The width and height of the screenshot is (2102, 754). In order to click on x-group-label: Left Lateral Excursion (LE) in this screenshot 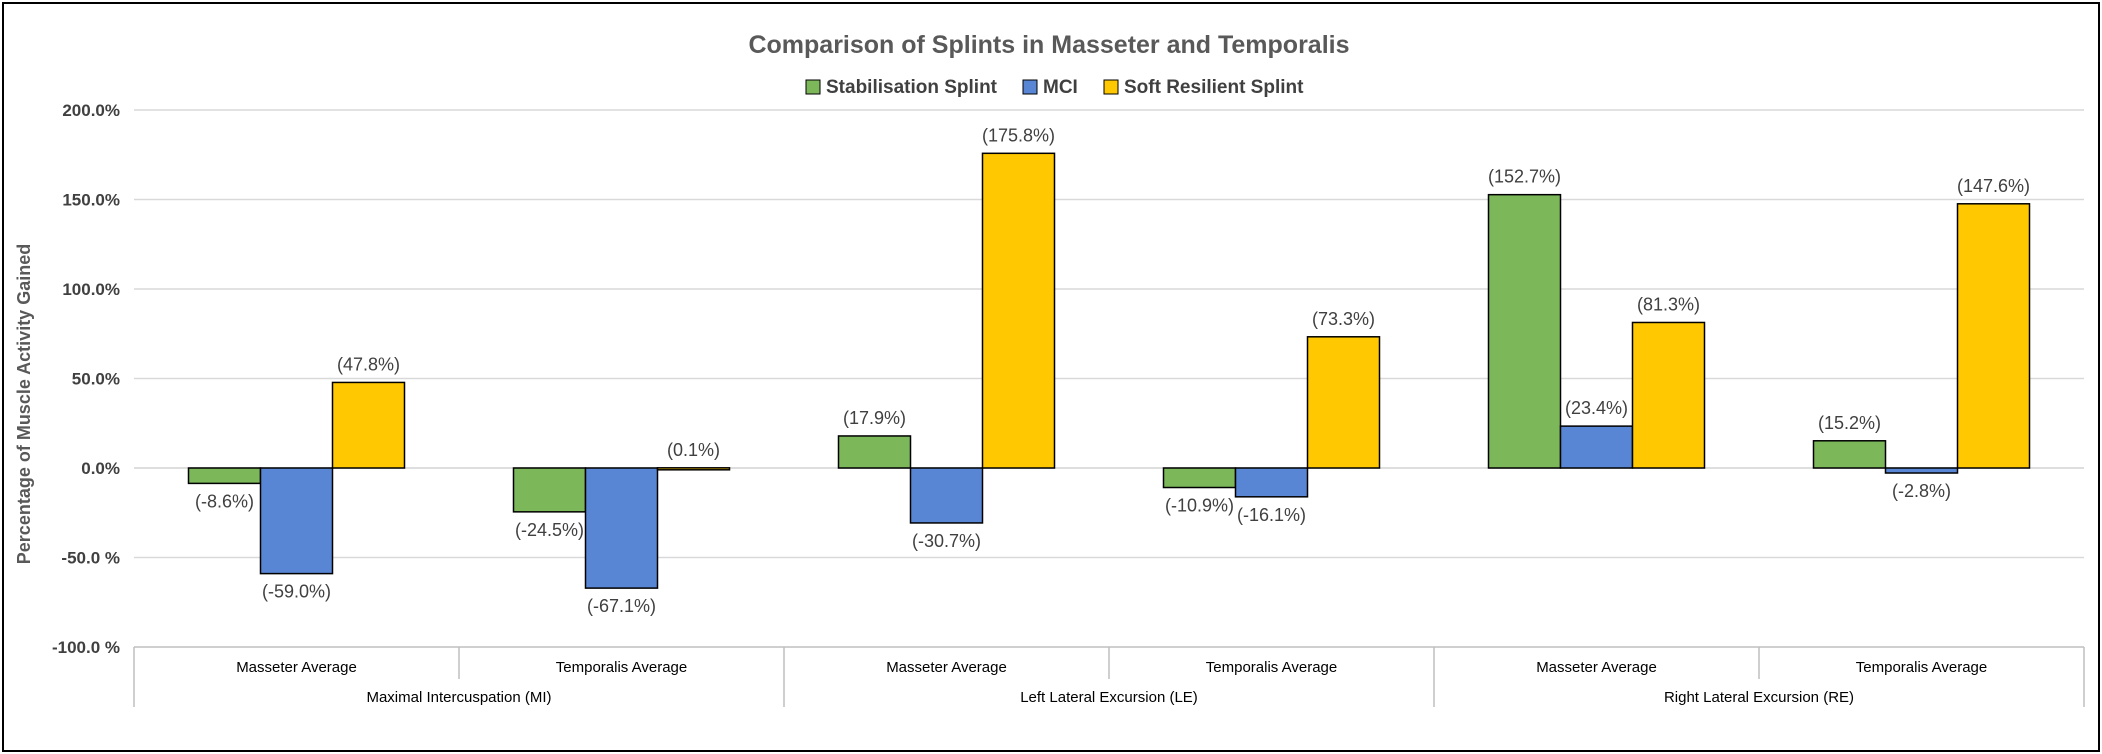, I will do `click(1109, 697)`.